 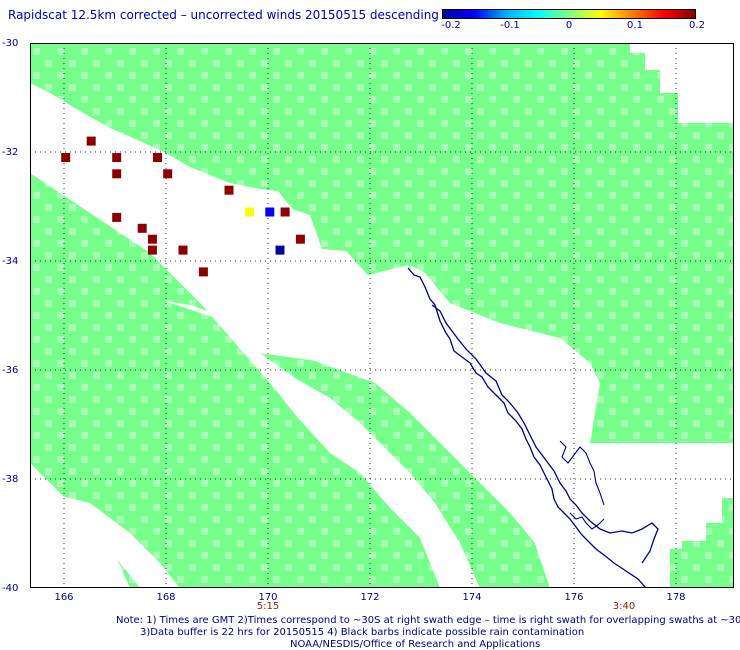 What do you see at coordinates (574, 597) in the screenshot?
I see `lon-label: 176` at bounding box center [574, 597].